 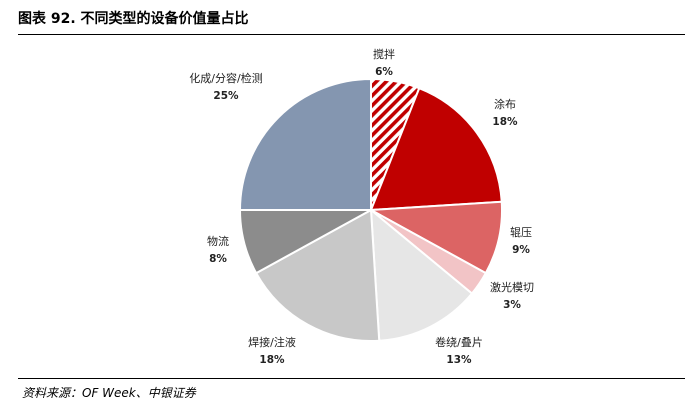 I want to click on slice-percent: 13%, so click(x=459, y=360).